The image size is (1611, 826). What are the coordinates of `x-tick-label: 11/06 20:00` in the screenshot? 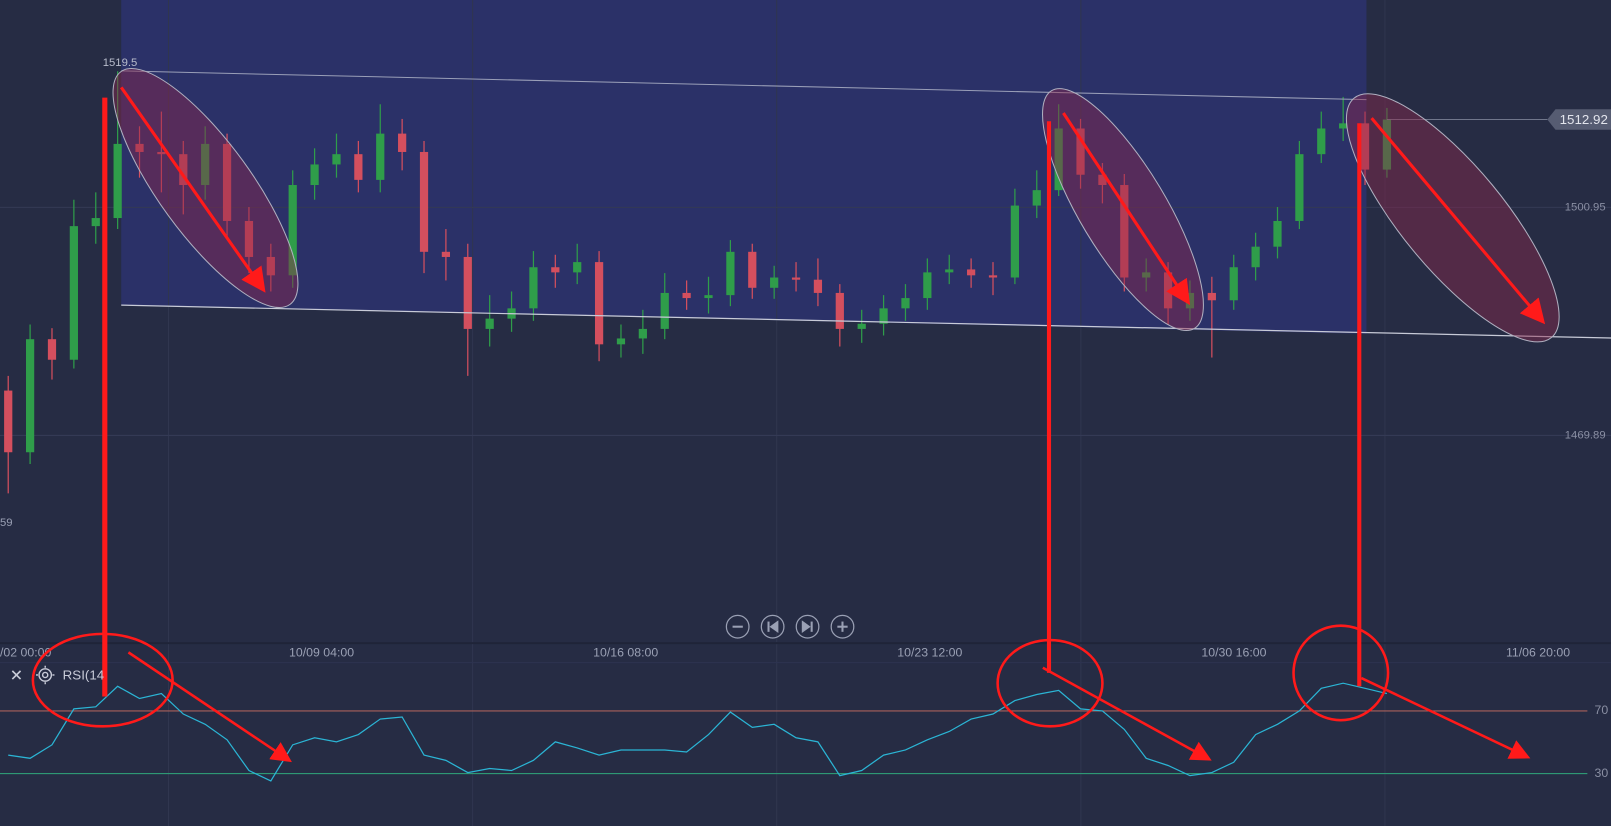 It's located at (1538, 653).